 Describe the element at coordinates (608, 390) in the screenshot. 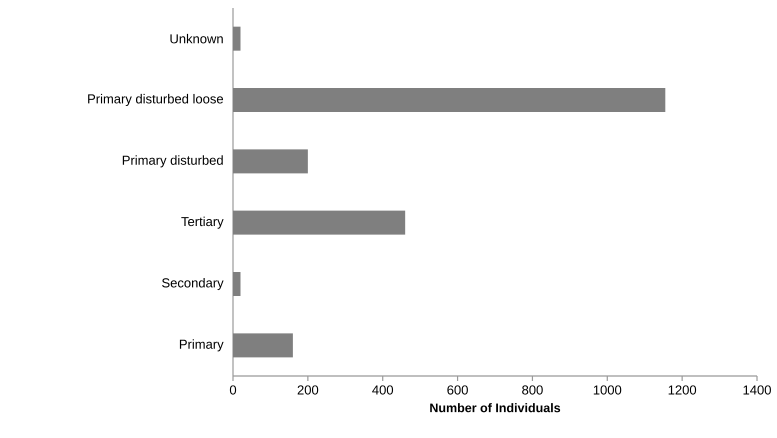

I see `x-tick-label: 1000` at that location.